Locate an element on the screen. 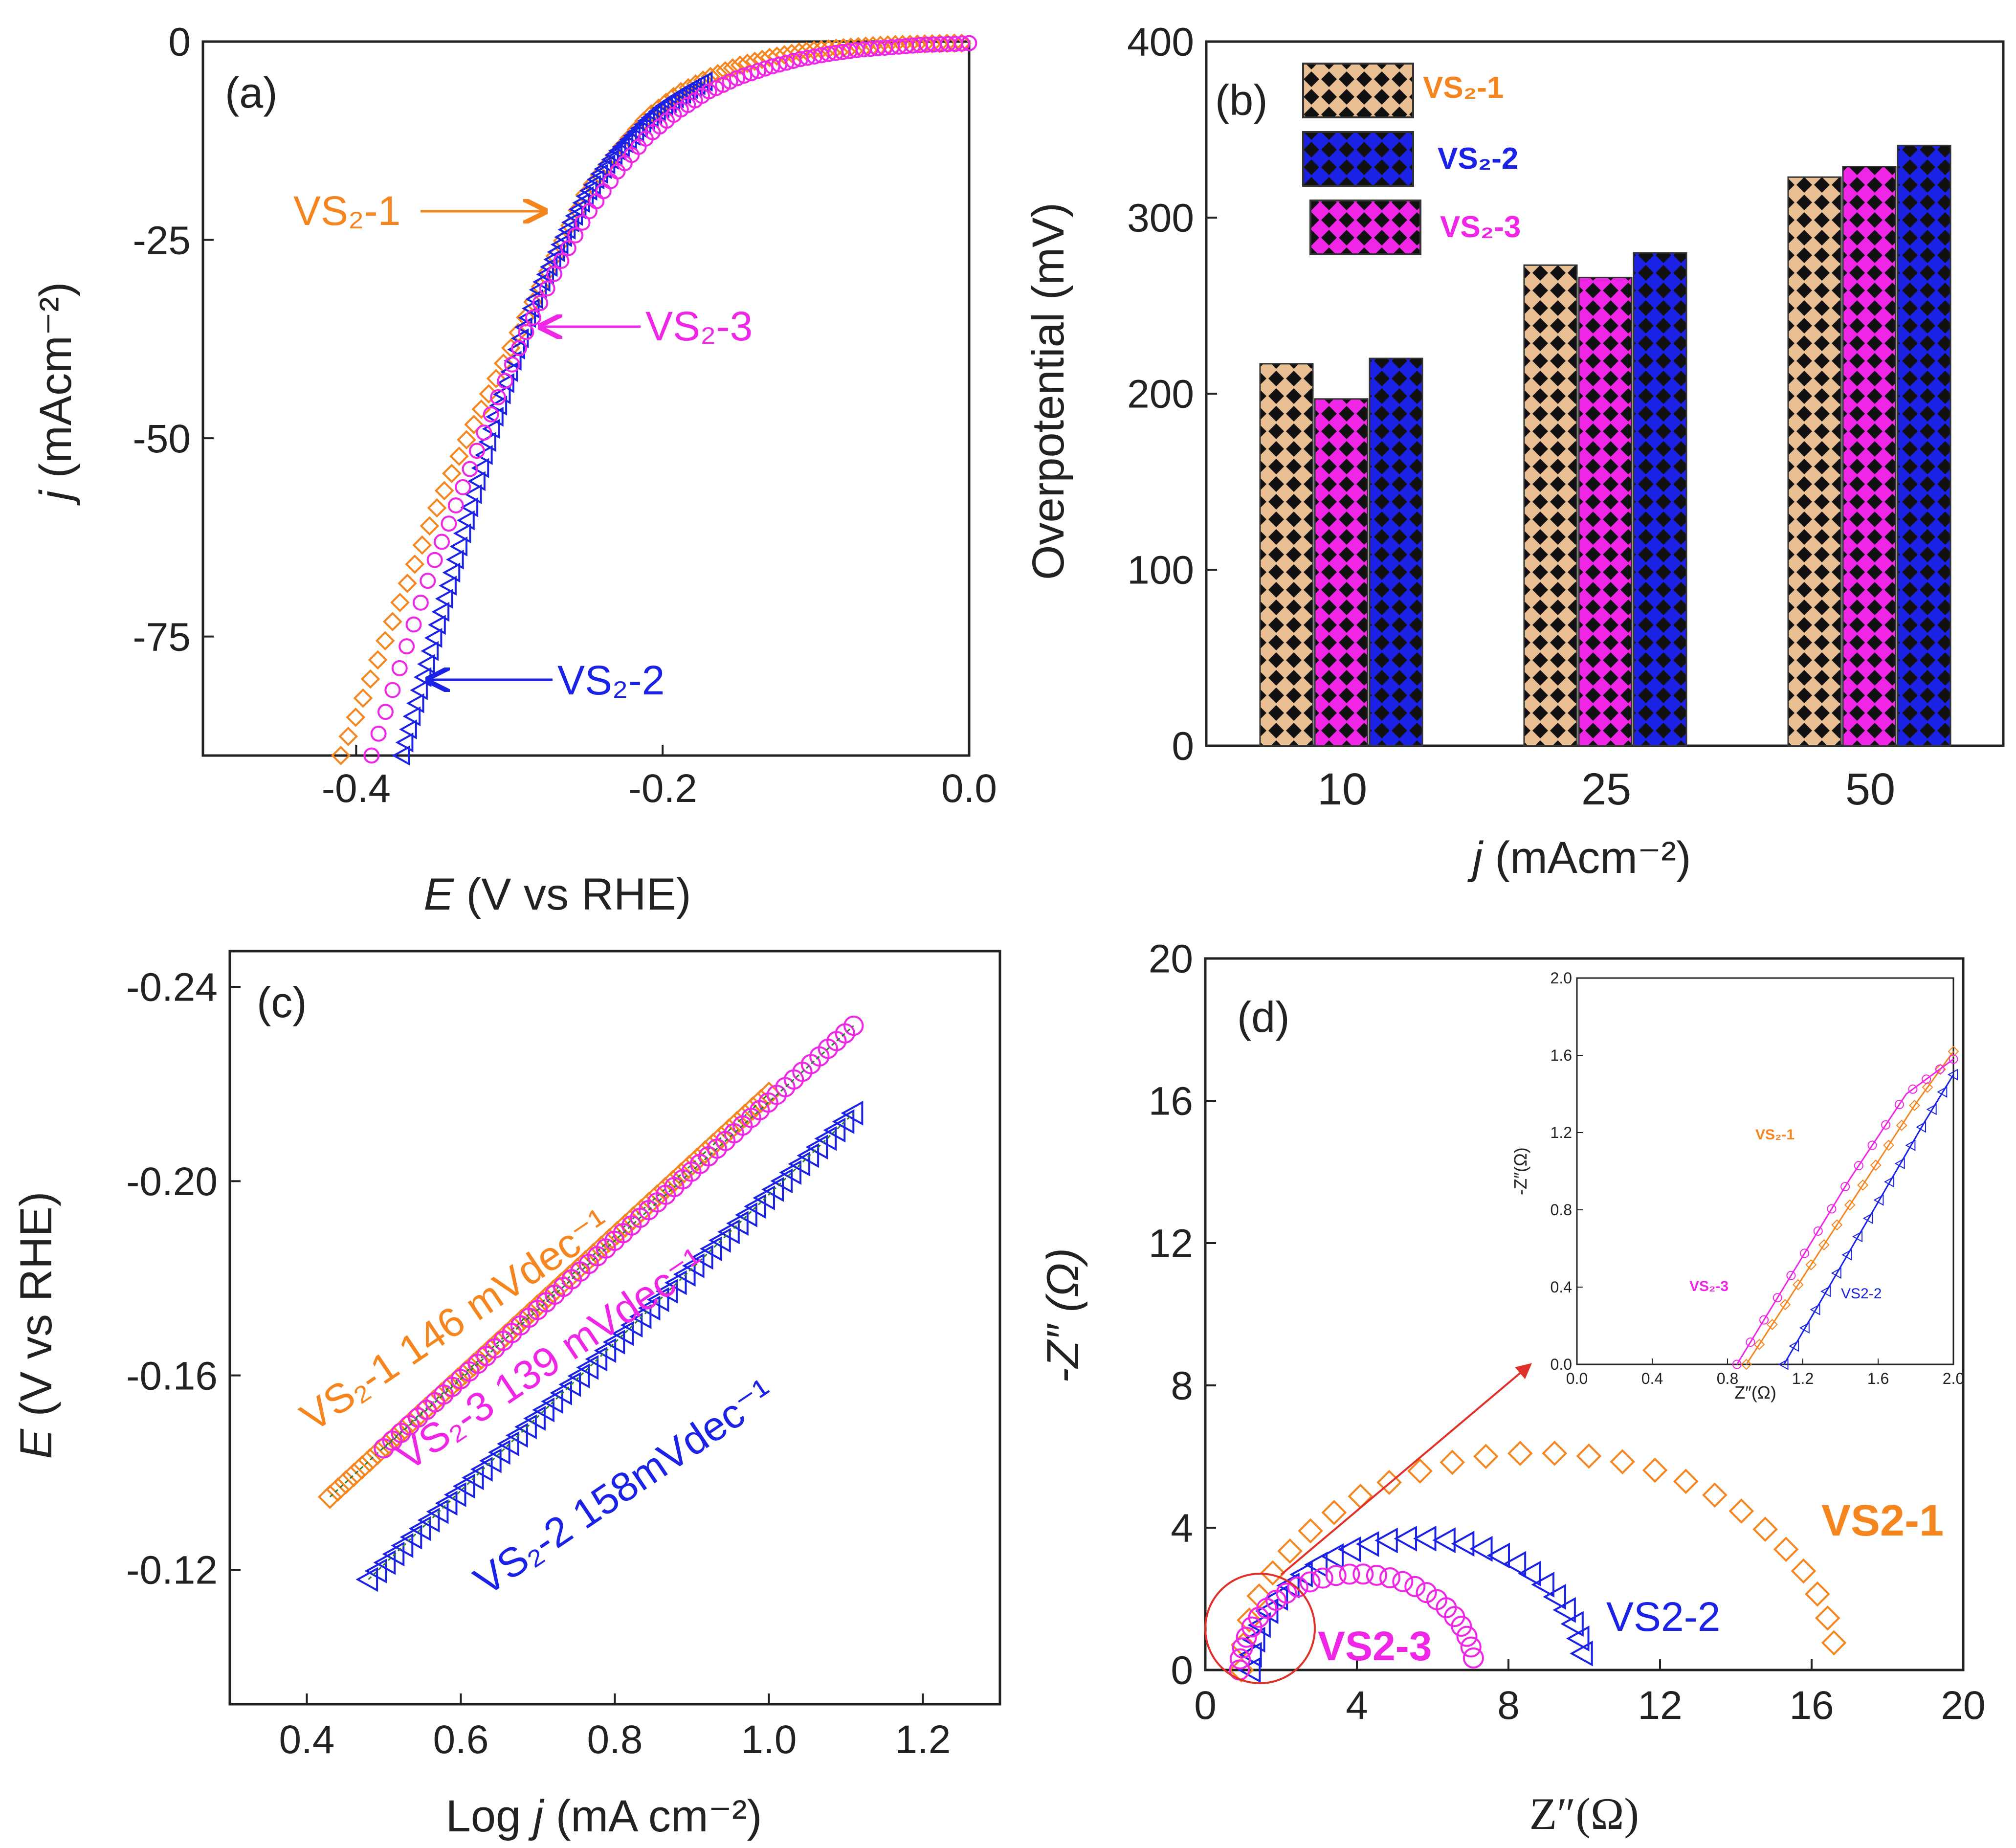 The image size is (2016, 1848). panel-c-label: (c) is located at coordinates (282, 1002).